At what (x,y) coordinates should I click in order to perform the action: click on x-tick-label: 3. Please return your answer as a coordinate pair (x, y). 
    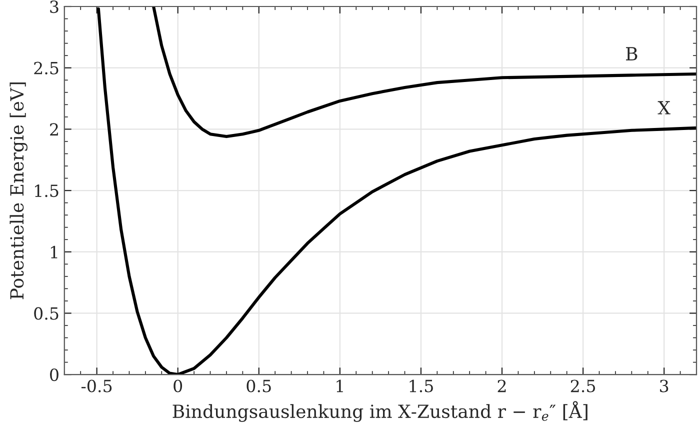
    Looking at the image, I should click on (664, 386).